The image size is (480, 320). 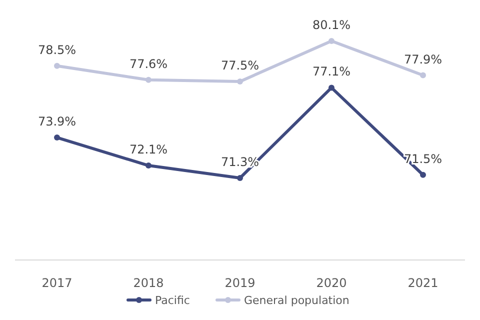 I want to click on data-label: 77.6%, so click(x=148, y=63).